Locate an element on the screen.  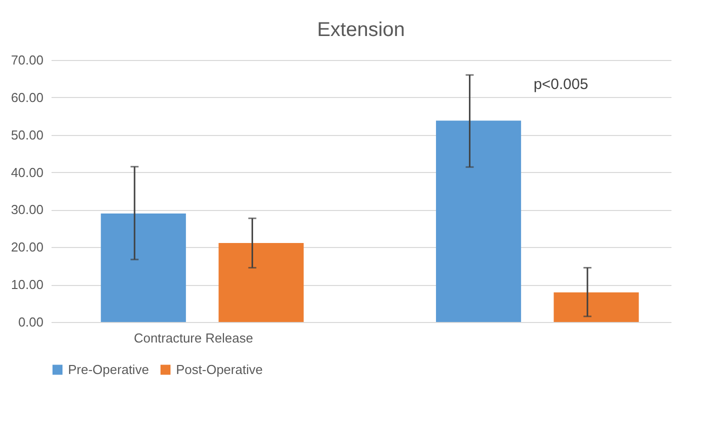
legend-label: Pre-Operative is located at coordinates (108, 369).